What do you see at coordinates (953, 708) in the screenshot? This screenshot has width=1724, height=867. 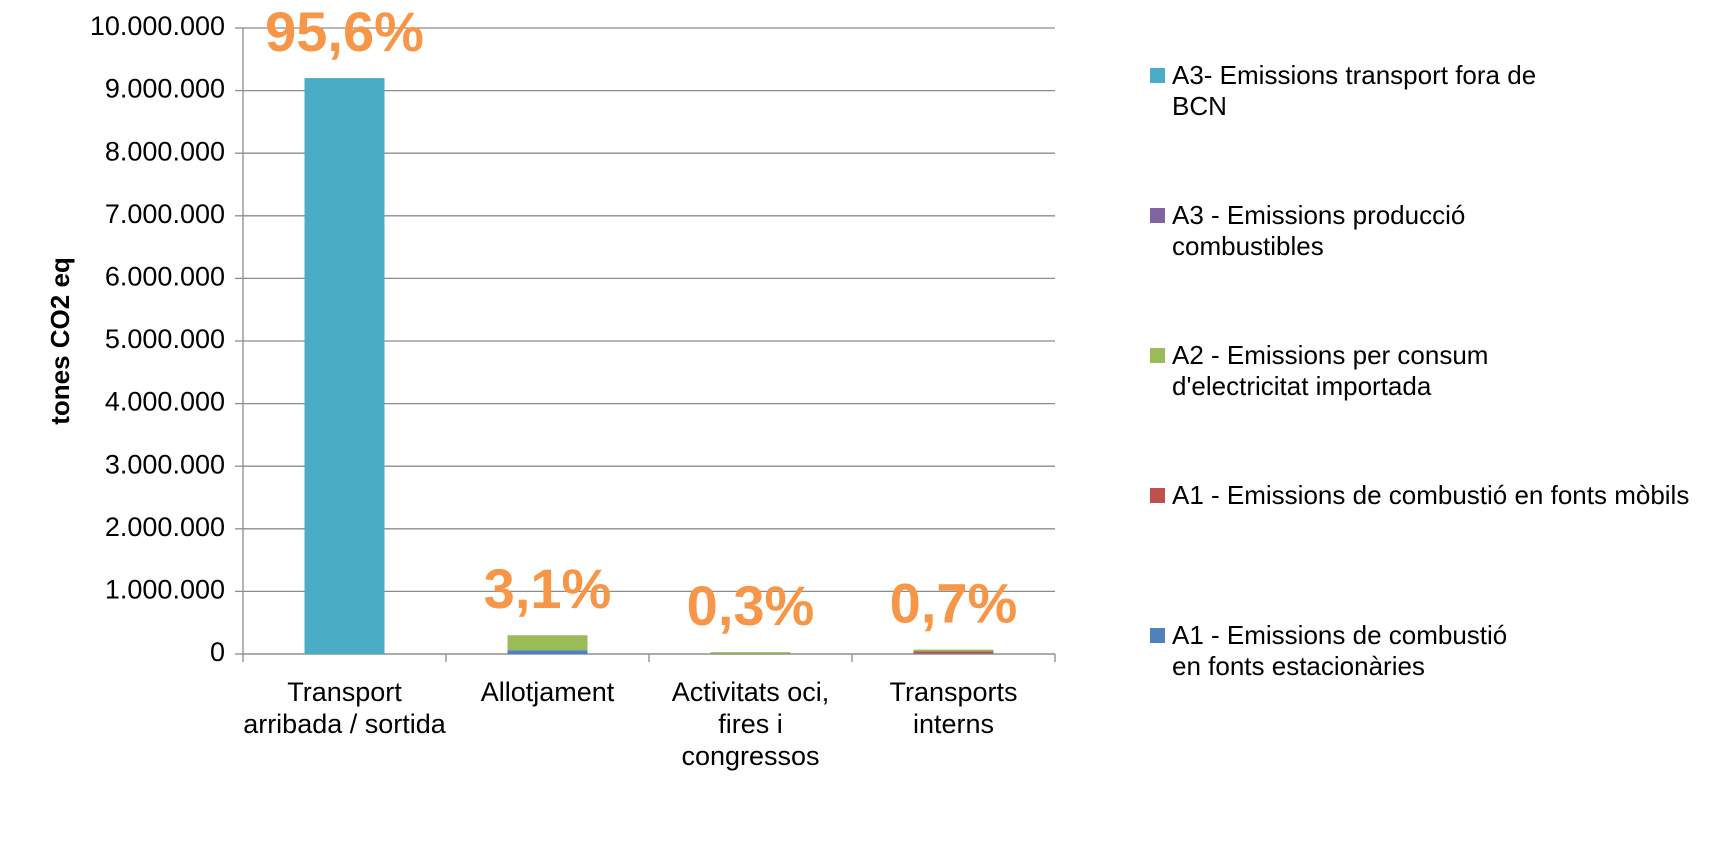 I see `x-tick-label: Transports interns` at bounding box center [953, 708].